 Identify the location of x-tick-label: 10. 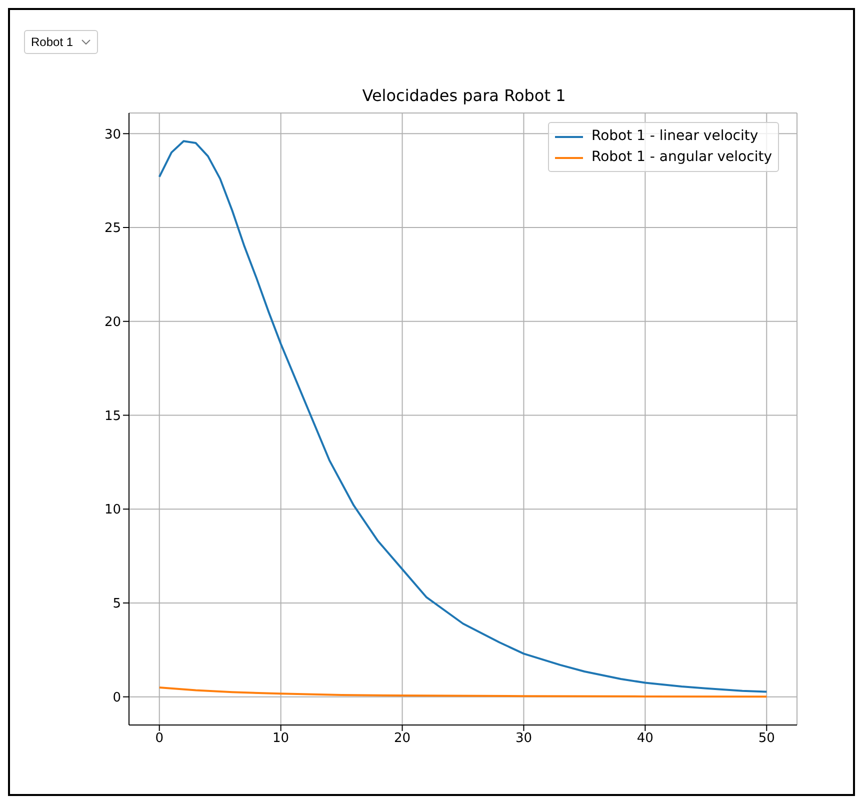
(281, 738).